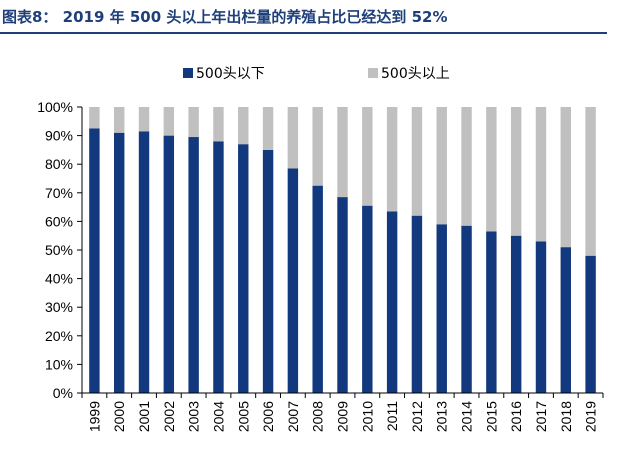 Image resolution: width=619 pixels, height=452 pixels. What do you see at coordinates (94, 118) in the screenshot?
I see `bar-above-500-1999` at bounding box center [94, 118].